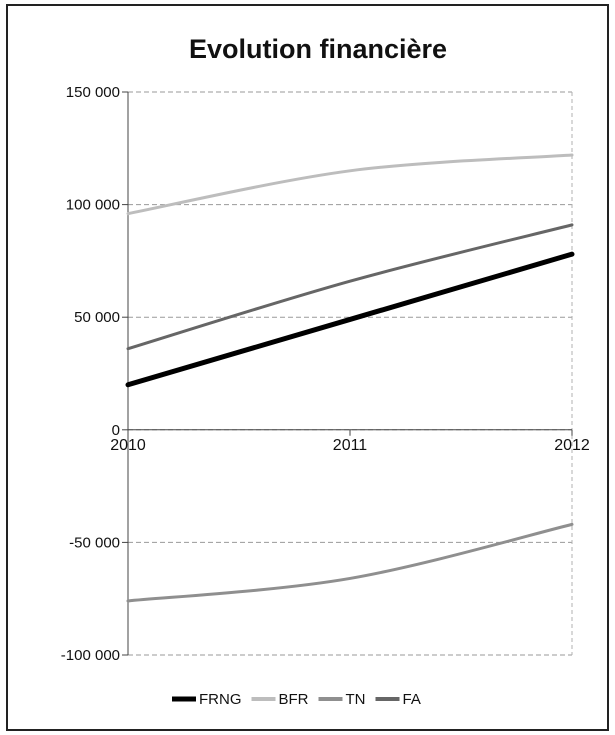  I want to click on y-tick-labels: 150 000 100 000 50 000 0 -50 000 -100 000, so click(90, 374).